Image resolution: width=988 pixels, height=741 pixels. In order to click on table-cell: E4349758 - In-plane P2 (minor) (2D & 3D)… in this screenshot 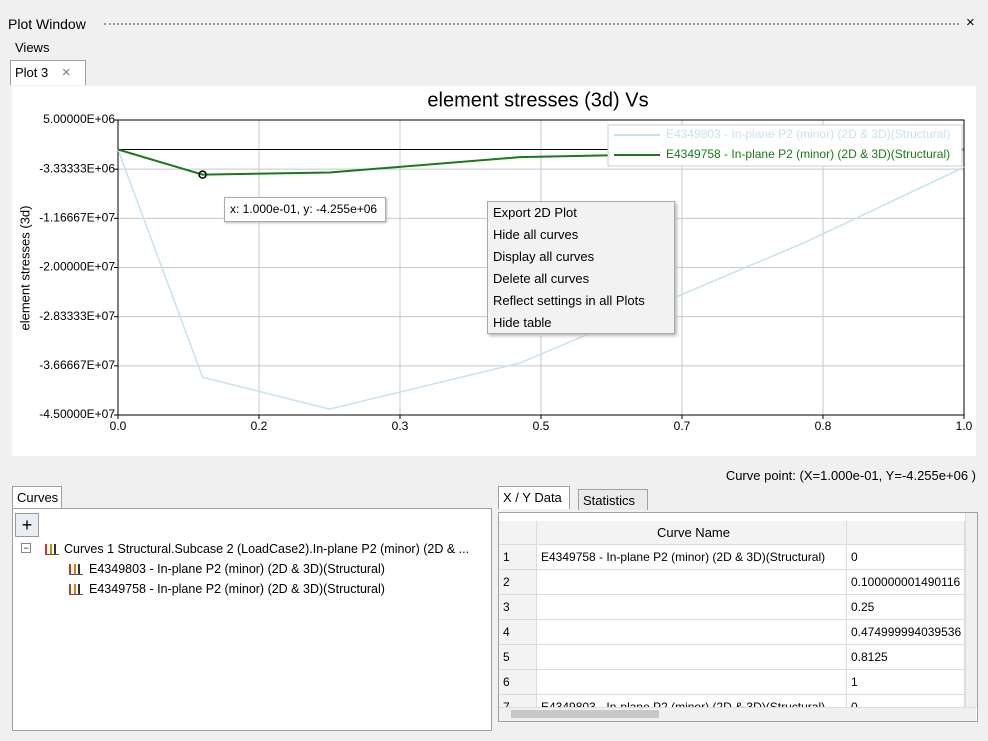, I will do `click(692, 557)`.